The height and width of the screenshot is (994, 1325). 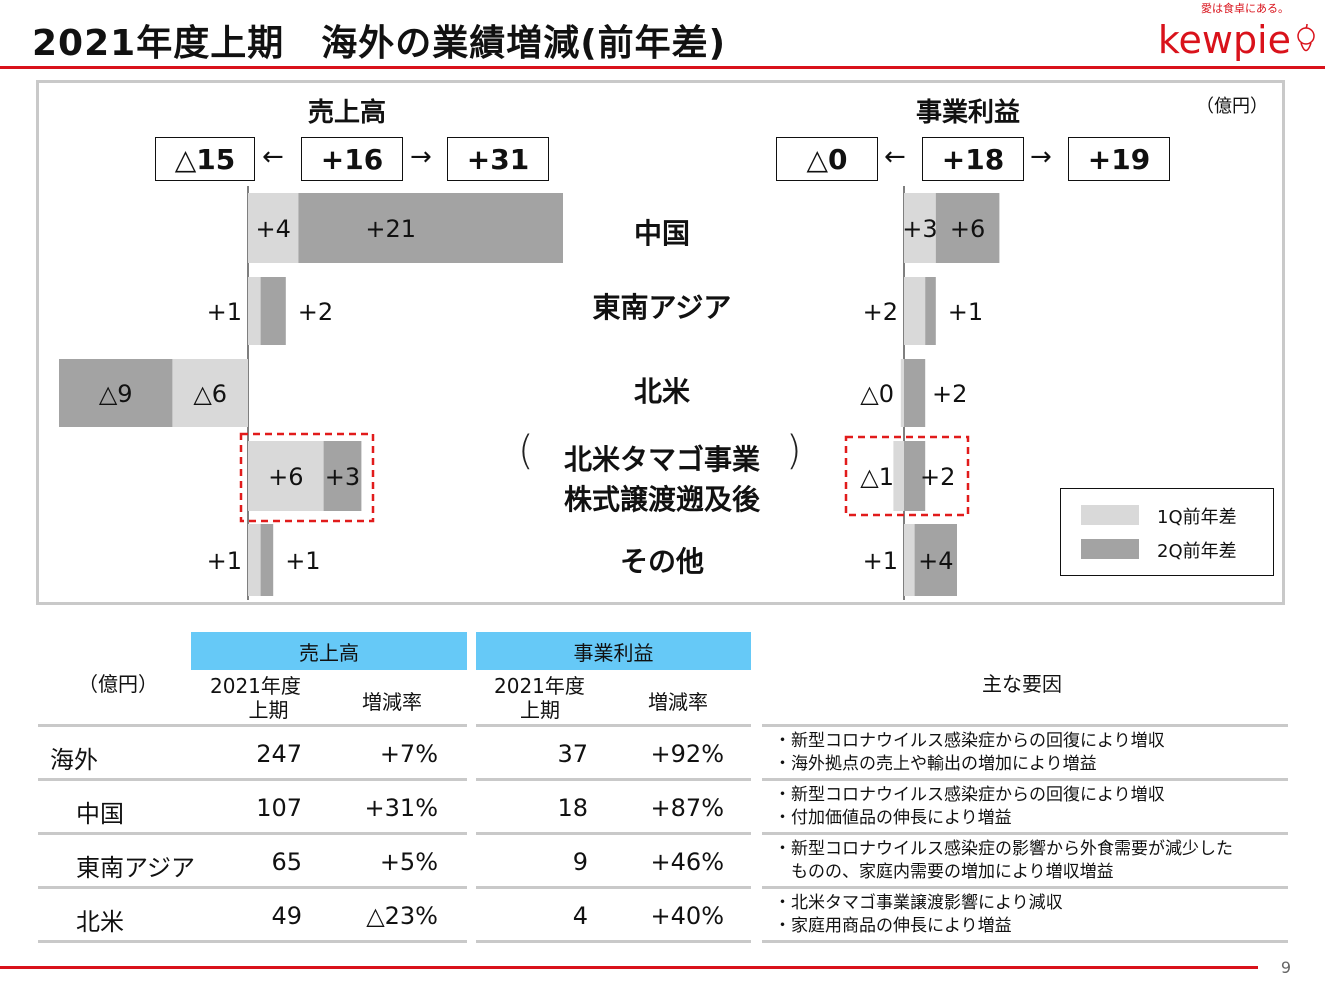 I want to click on sales-panel-title: 売上高, so click(x=347, y=113).